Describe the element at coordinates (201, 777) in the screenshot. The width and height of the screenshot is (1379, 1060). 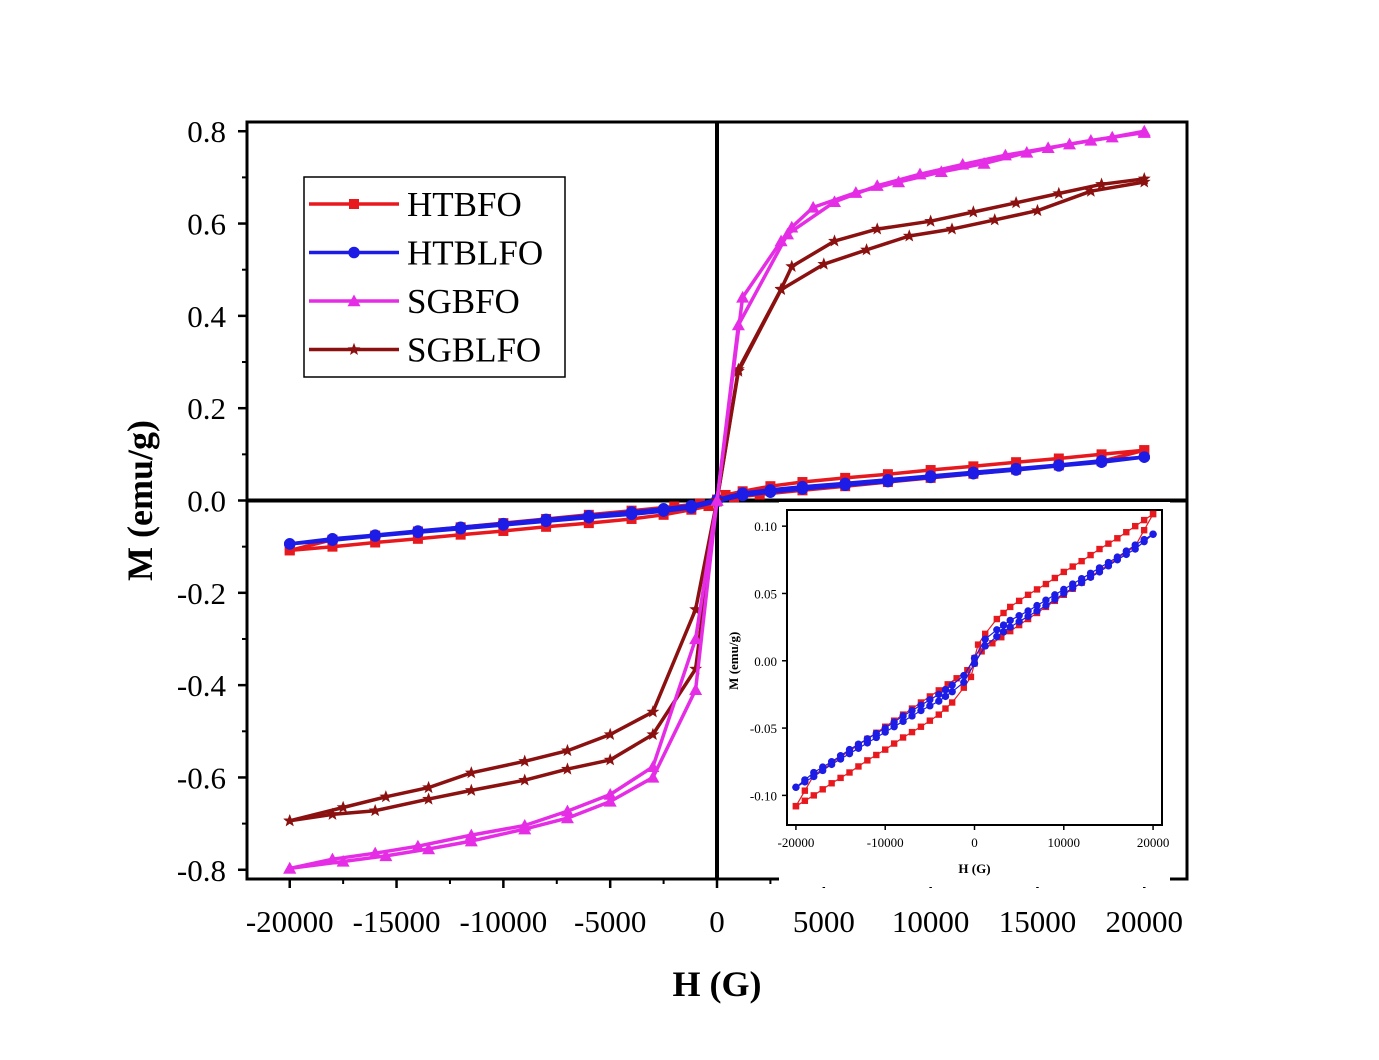
I see `y-tick-label: -0.6` at that location.